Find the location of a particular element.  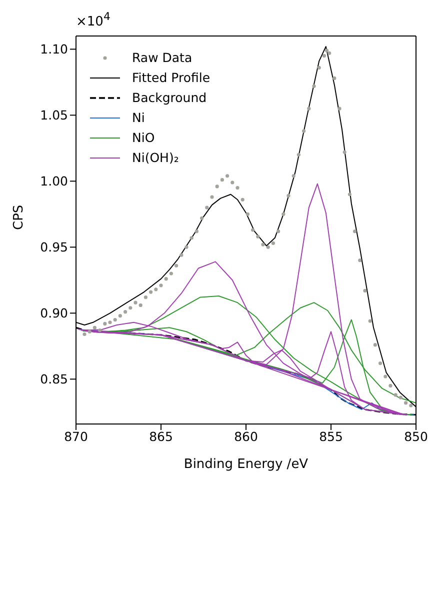

x-tick-label: 850 is located at coordinates (416, 436).